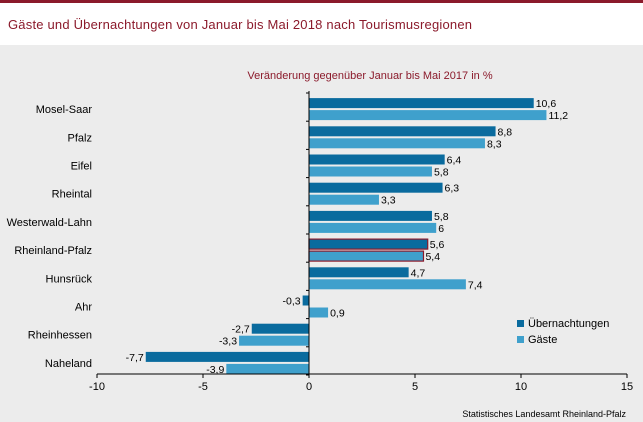  I want to click on source-note: Statistisches Landesamt Rheinland-Pfalz, so click(544, 414).